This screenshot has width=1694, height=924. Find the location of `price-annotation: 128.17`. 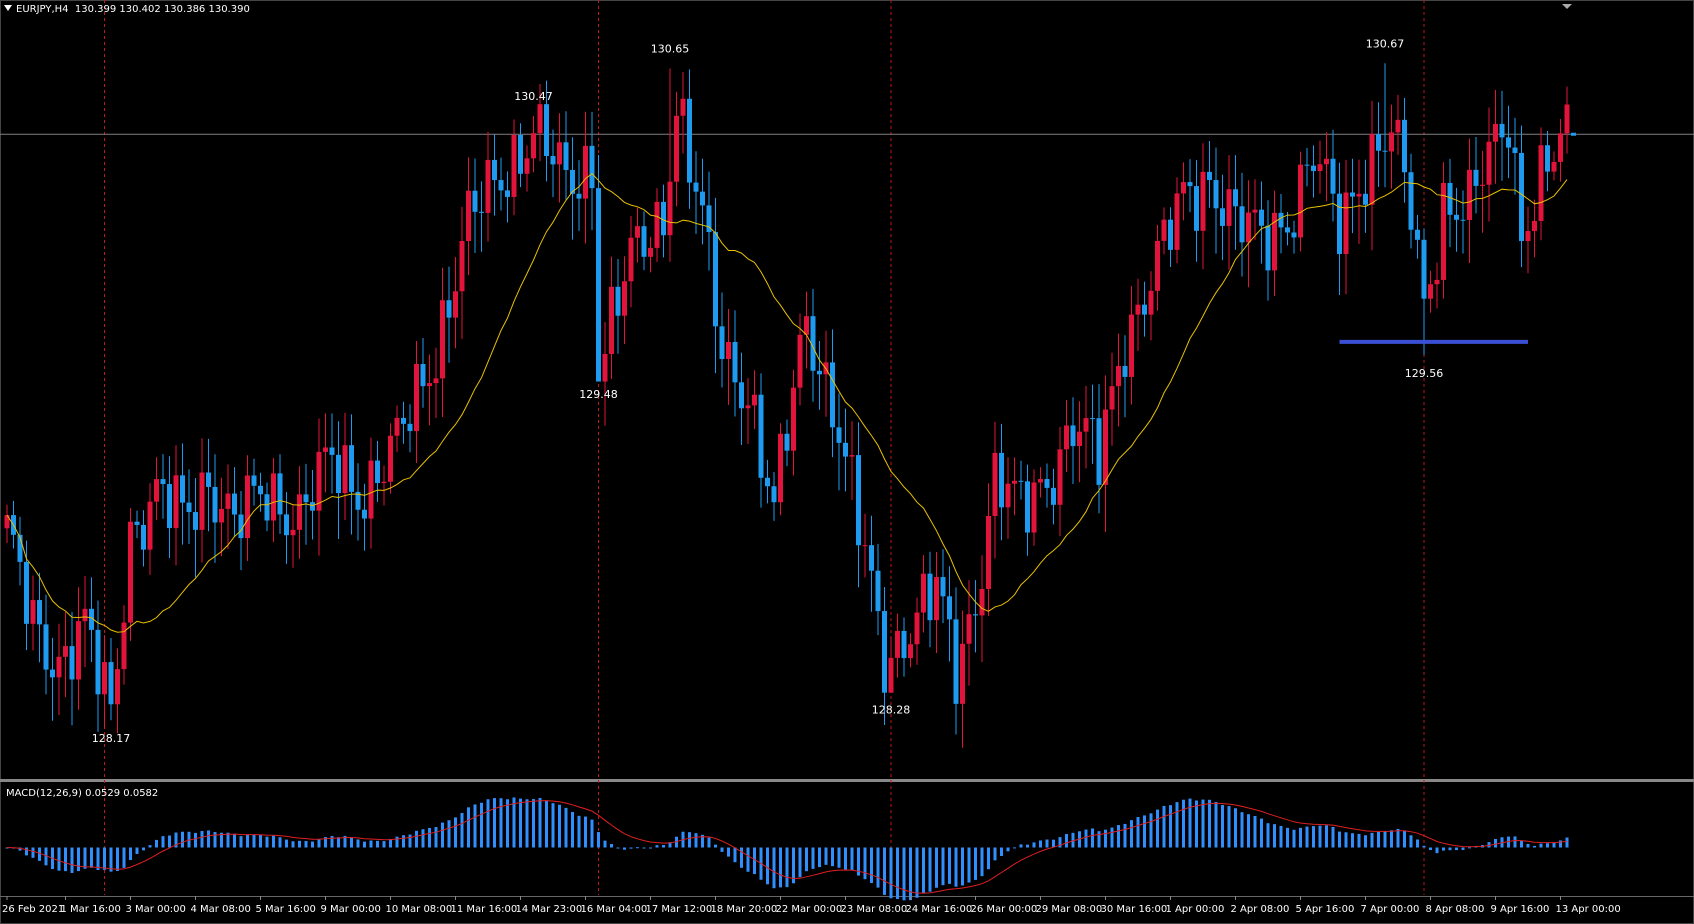

price-annotation: 128.17 is located at coordinates (111, 738).